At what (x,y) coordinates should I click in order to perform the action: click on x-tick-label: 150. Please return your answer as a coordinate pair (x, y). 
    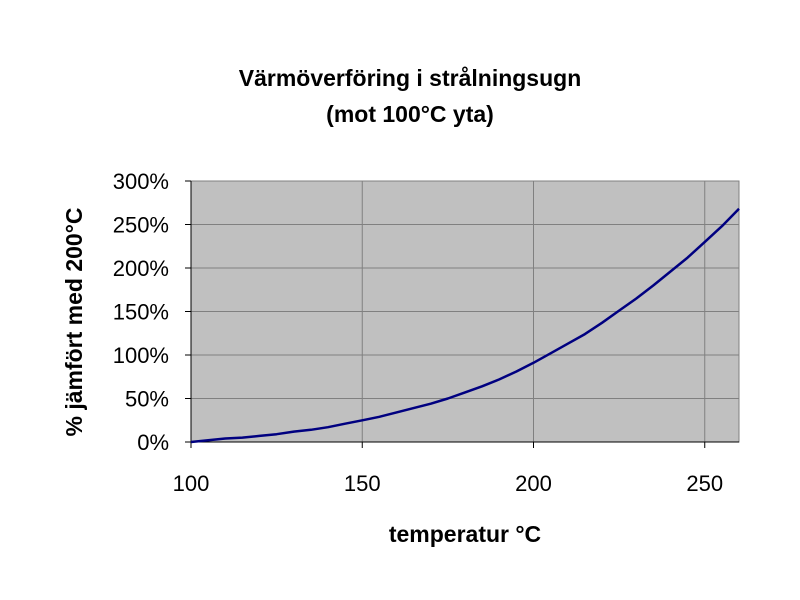
    Looking at the image, I should click on (362, 483).